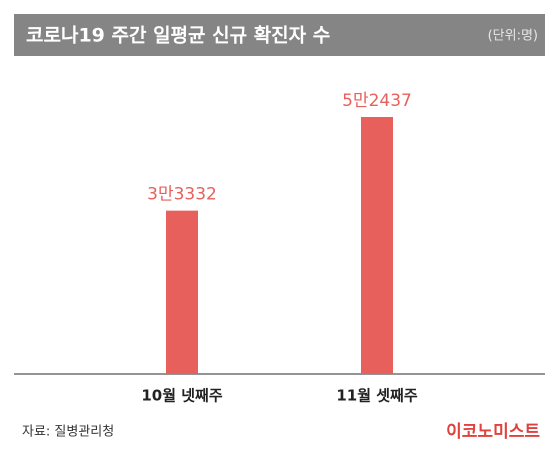 The width and height of the screenshot is (559, 461). What do you see at coordinates (181, 396) in the screenshot?
I see `x-tick-label: 10월 넷째주` at bounding box center [181, 396].